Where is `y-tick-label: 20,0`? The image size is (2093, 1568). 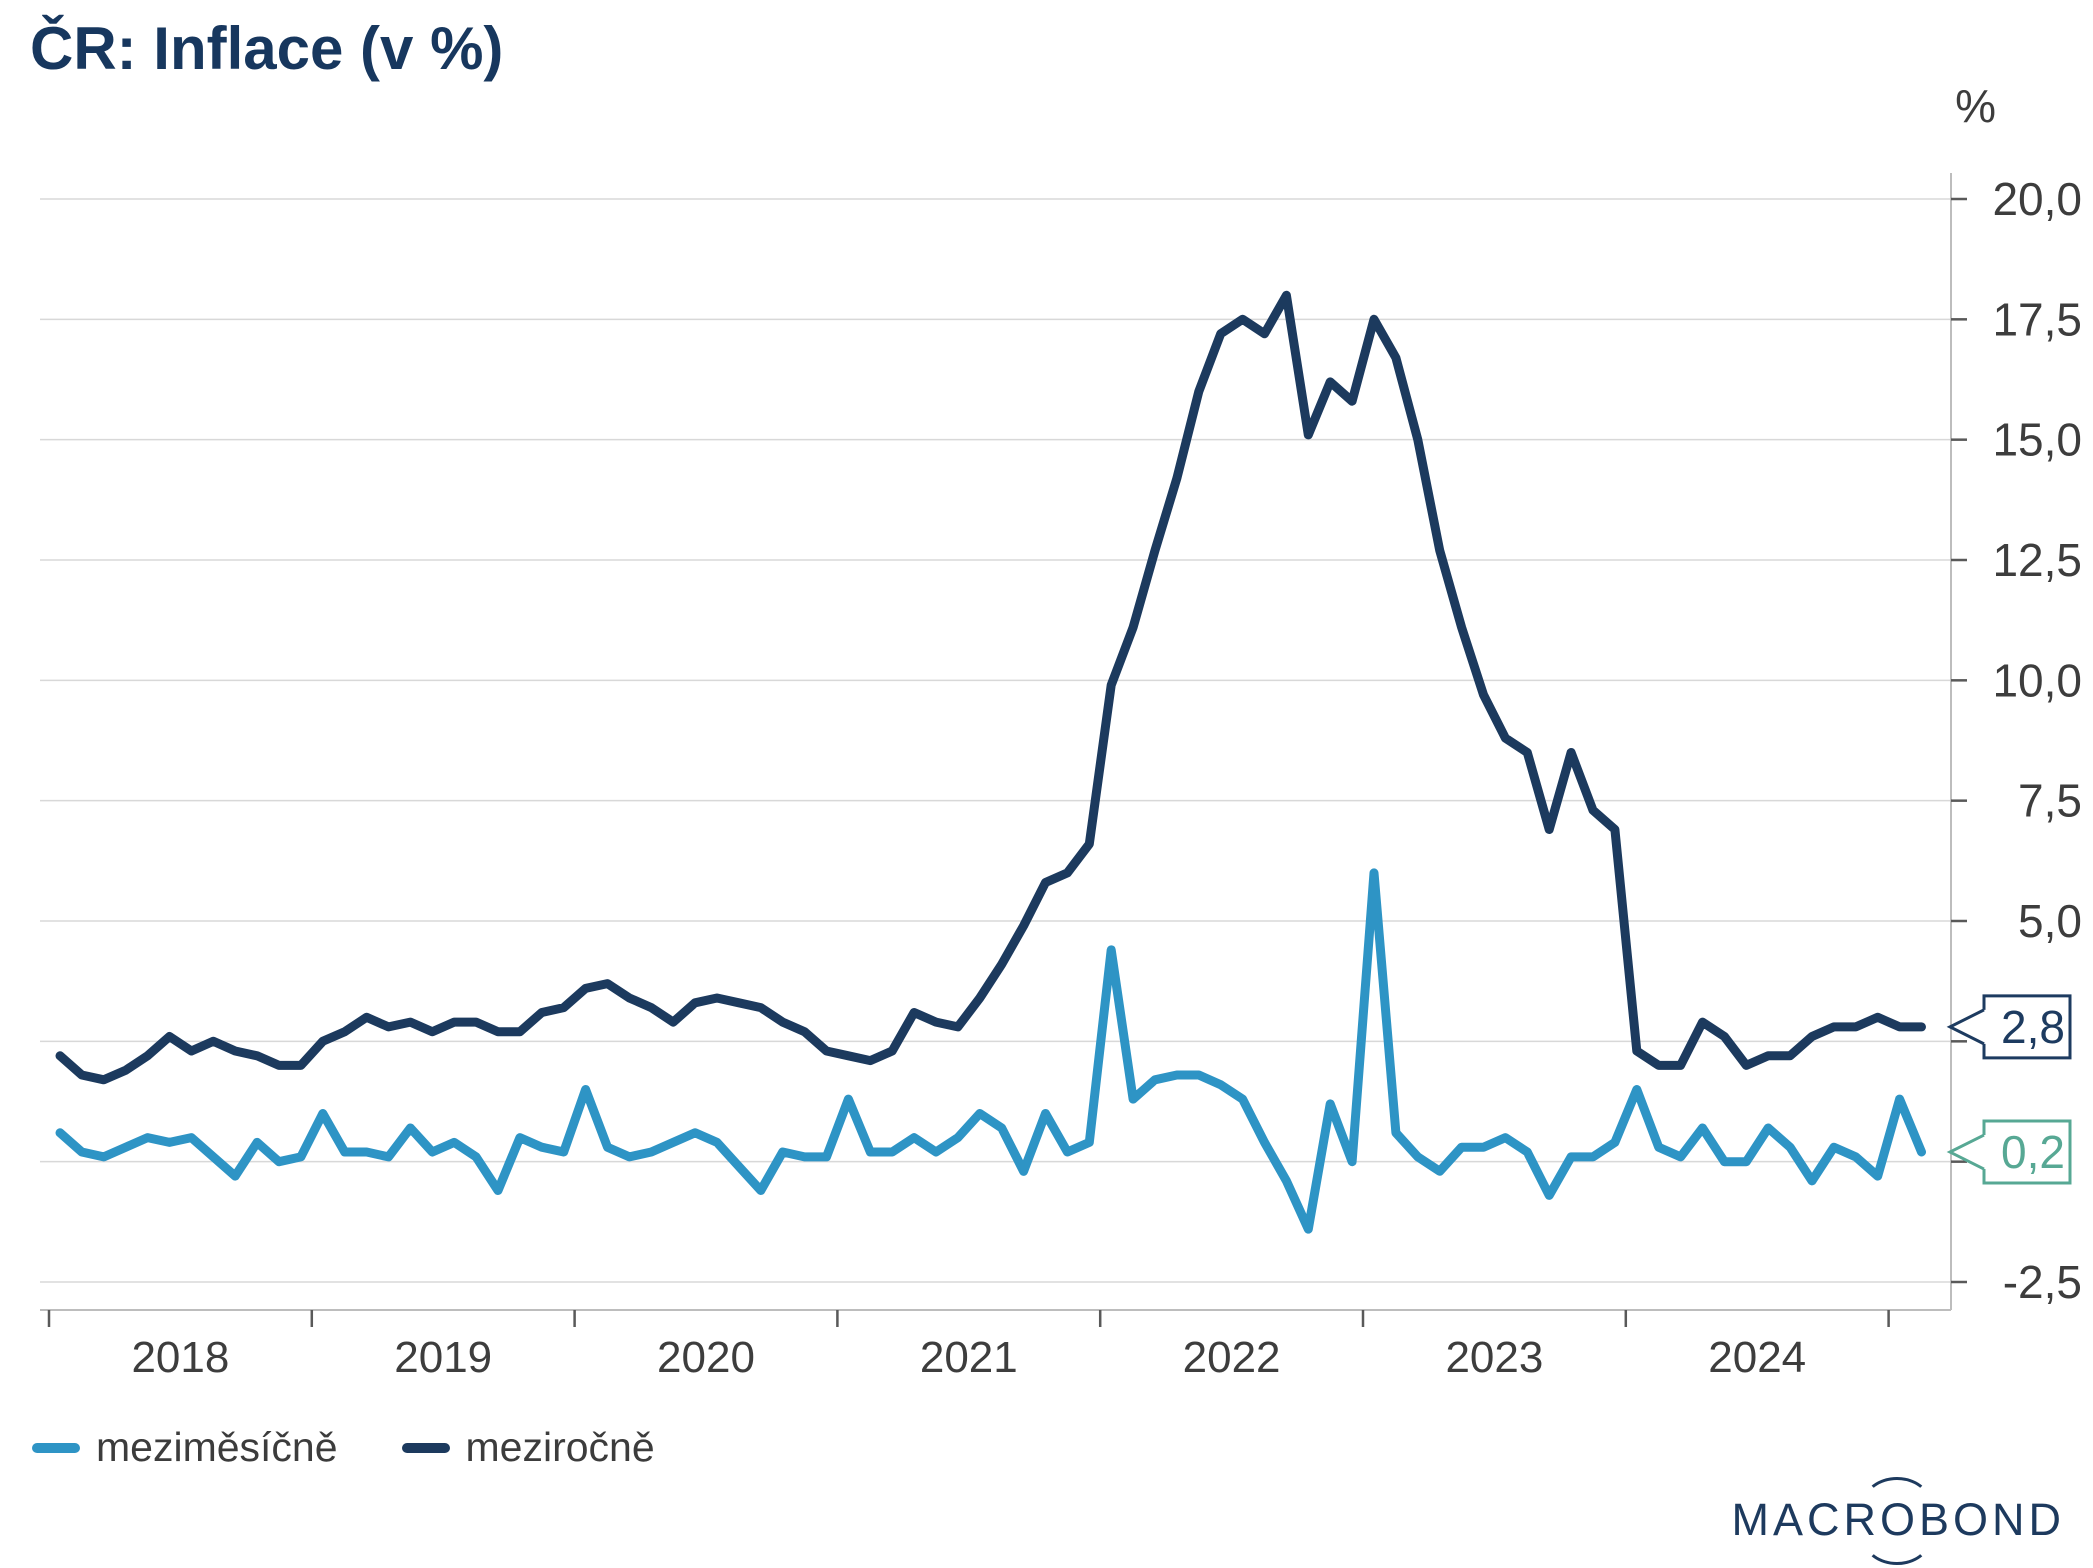
y-tick-label: 20,0 is located at coordinates (2037, 199).